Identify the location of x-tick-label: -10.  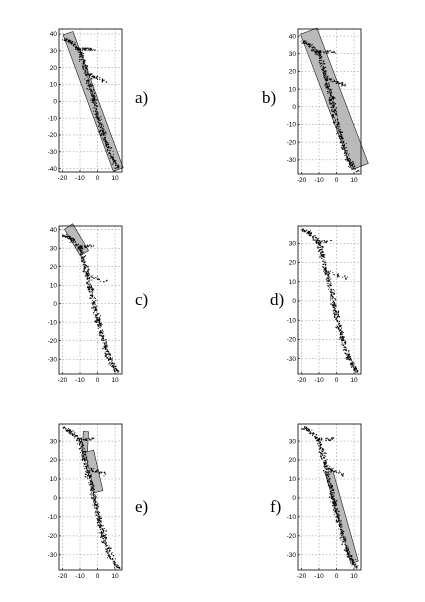
(319, 380).